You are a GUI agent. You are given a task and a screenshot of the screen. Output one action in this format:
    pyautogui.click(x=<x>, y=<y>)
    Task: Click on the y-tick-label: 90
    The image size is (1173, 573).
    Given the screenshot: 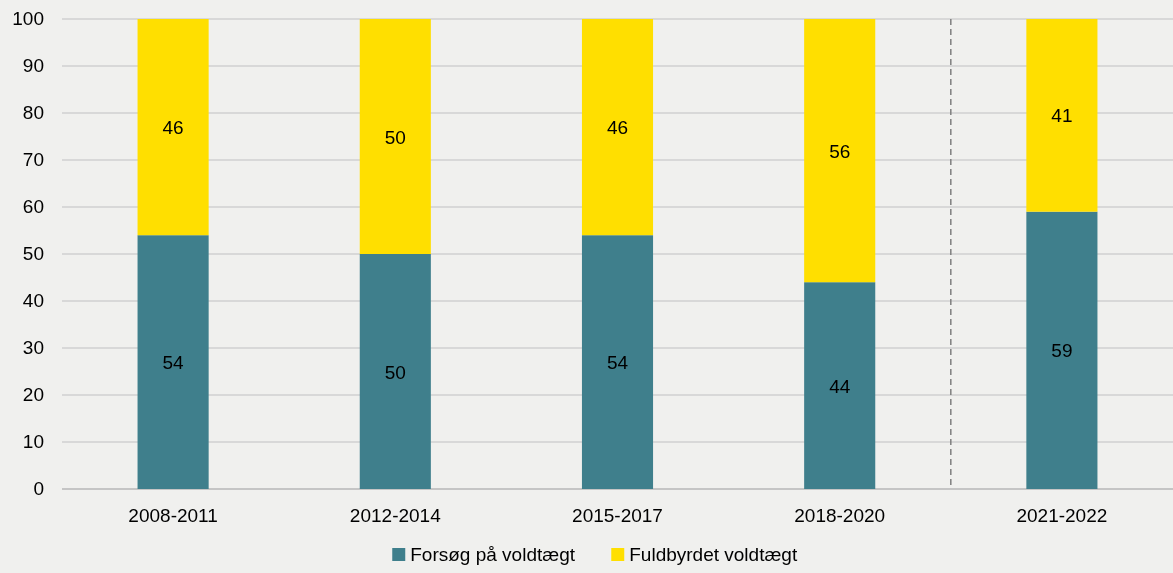 What is the action you would take?
    pyautogui.click(x=33, y=65)
    